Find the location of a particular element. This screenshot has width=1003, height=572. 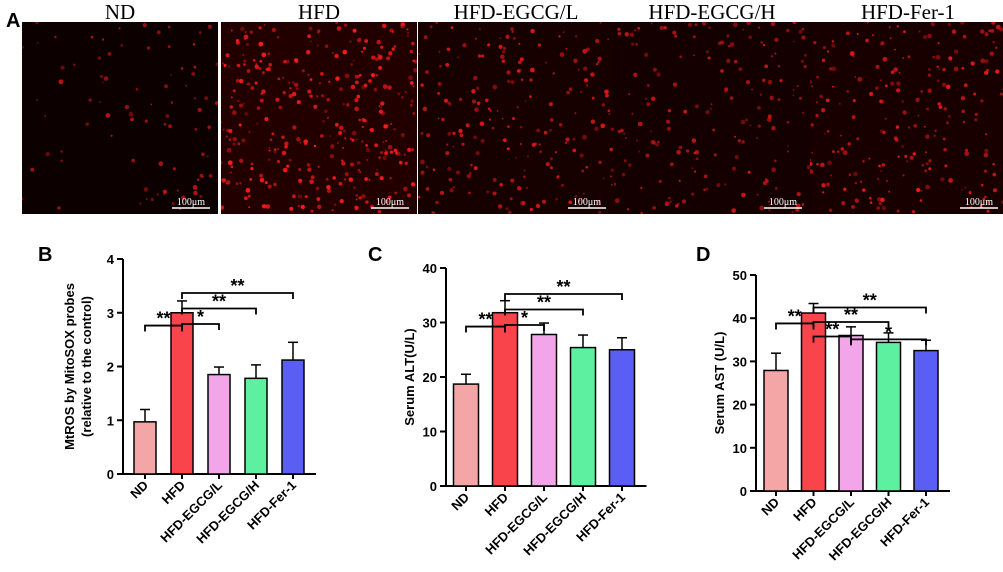

y-tick-label: 4 is located at coordinates (111, 259).